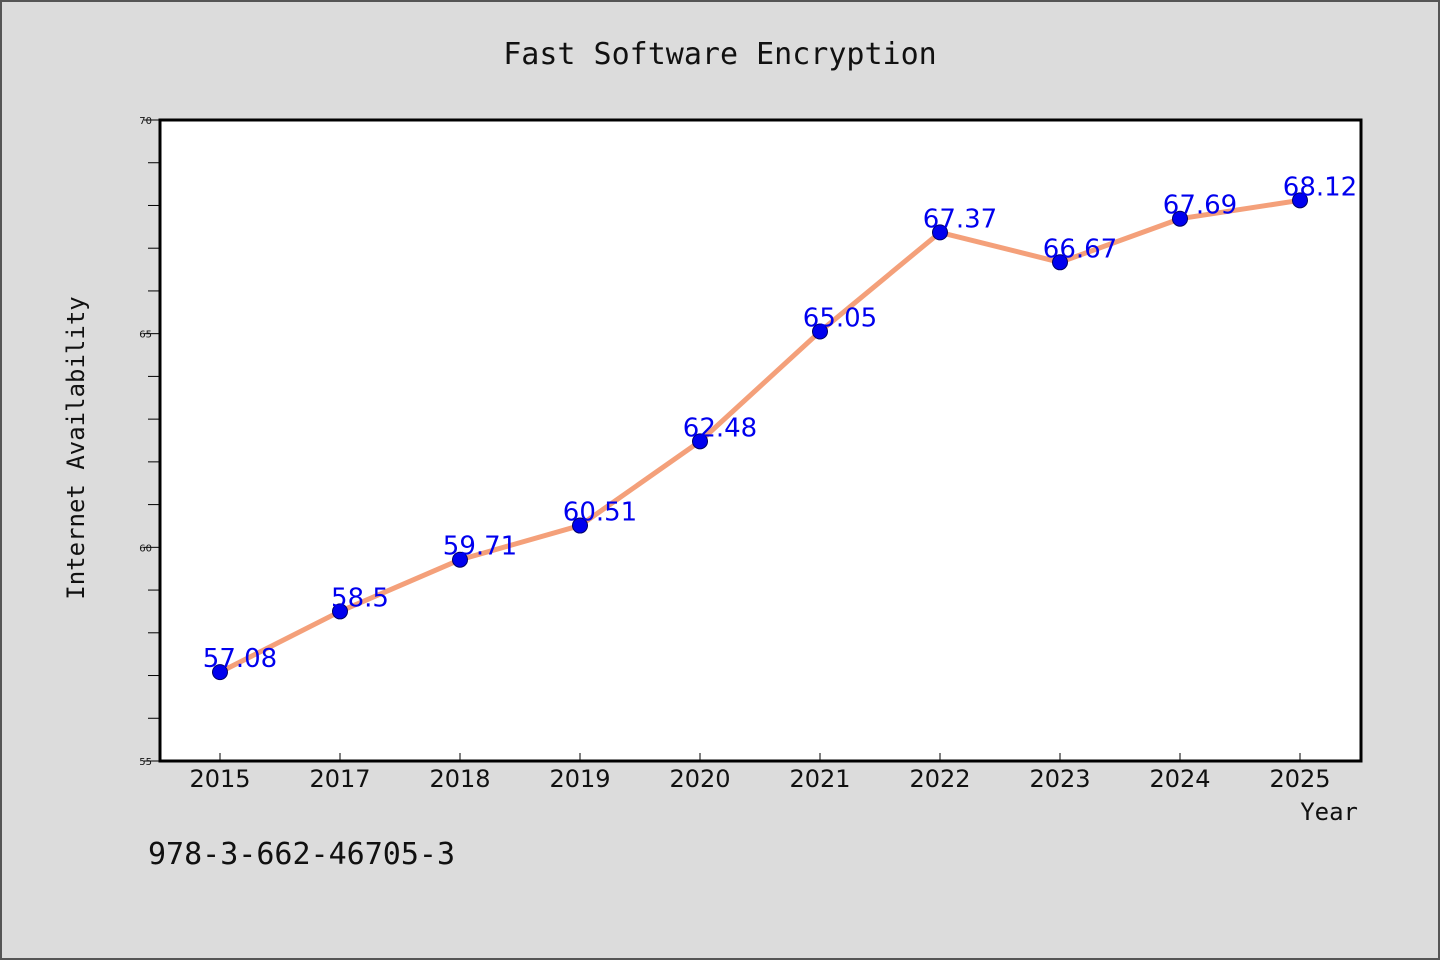 The width and height of the screenshot is (1440, 960). What do you see at coordinates (760, 773) in the screenshot?
I see `x-axis-ticks: 2015 2017 2018 2019 2020 2021 2022 2023 2024 2025` at bounding box center [760, 773].